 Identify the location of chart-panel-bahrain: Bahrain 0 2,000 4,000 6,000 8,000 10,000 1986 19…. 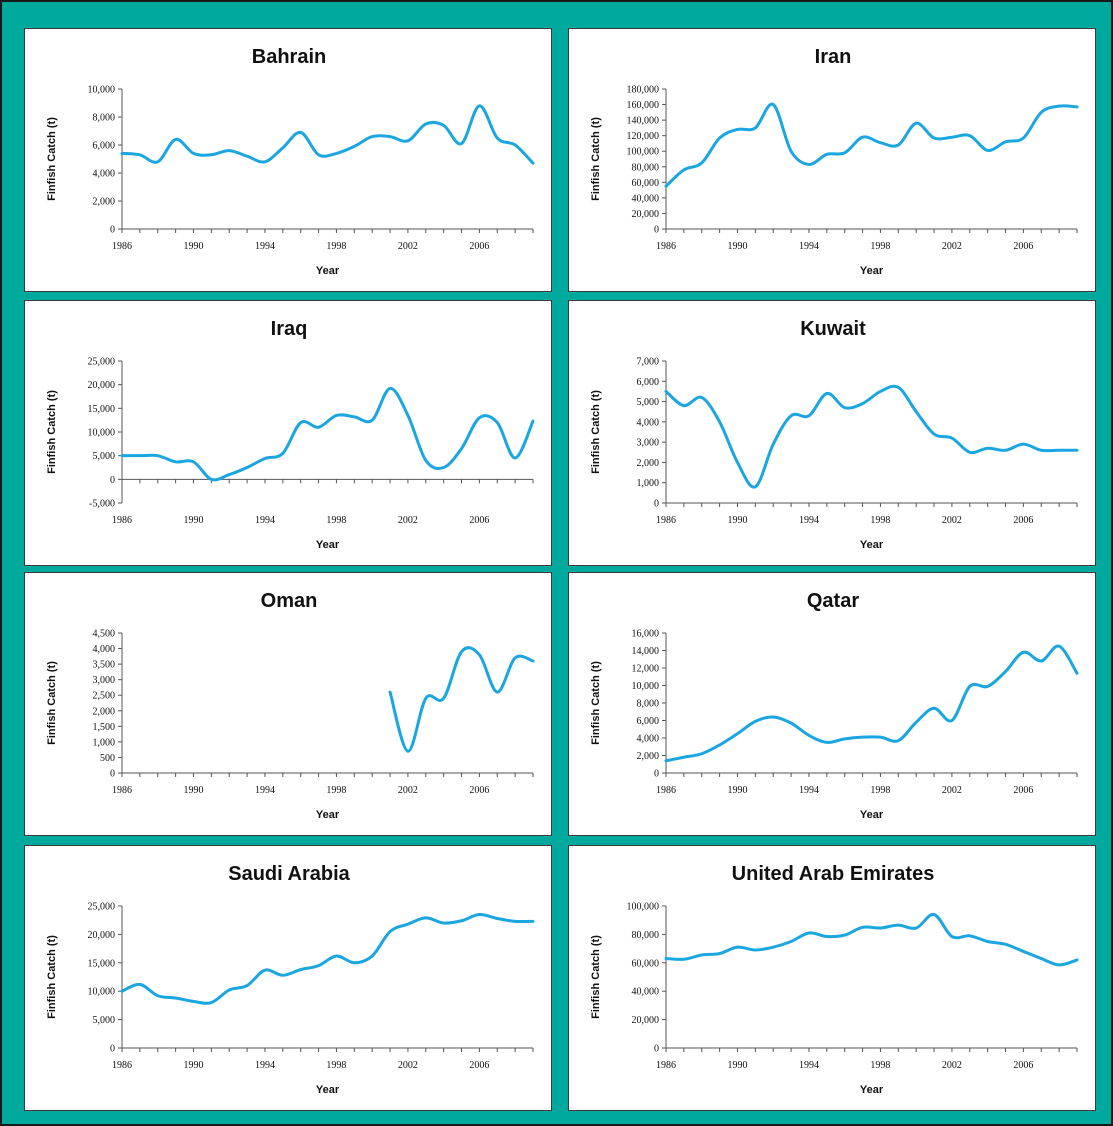
(288, 160).